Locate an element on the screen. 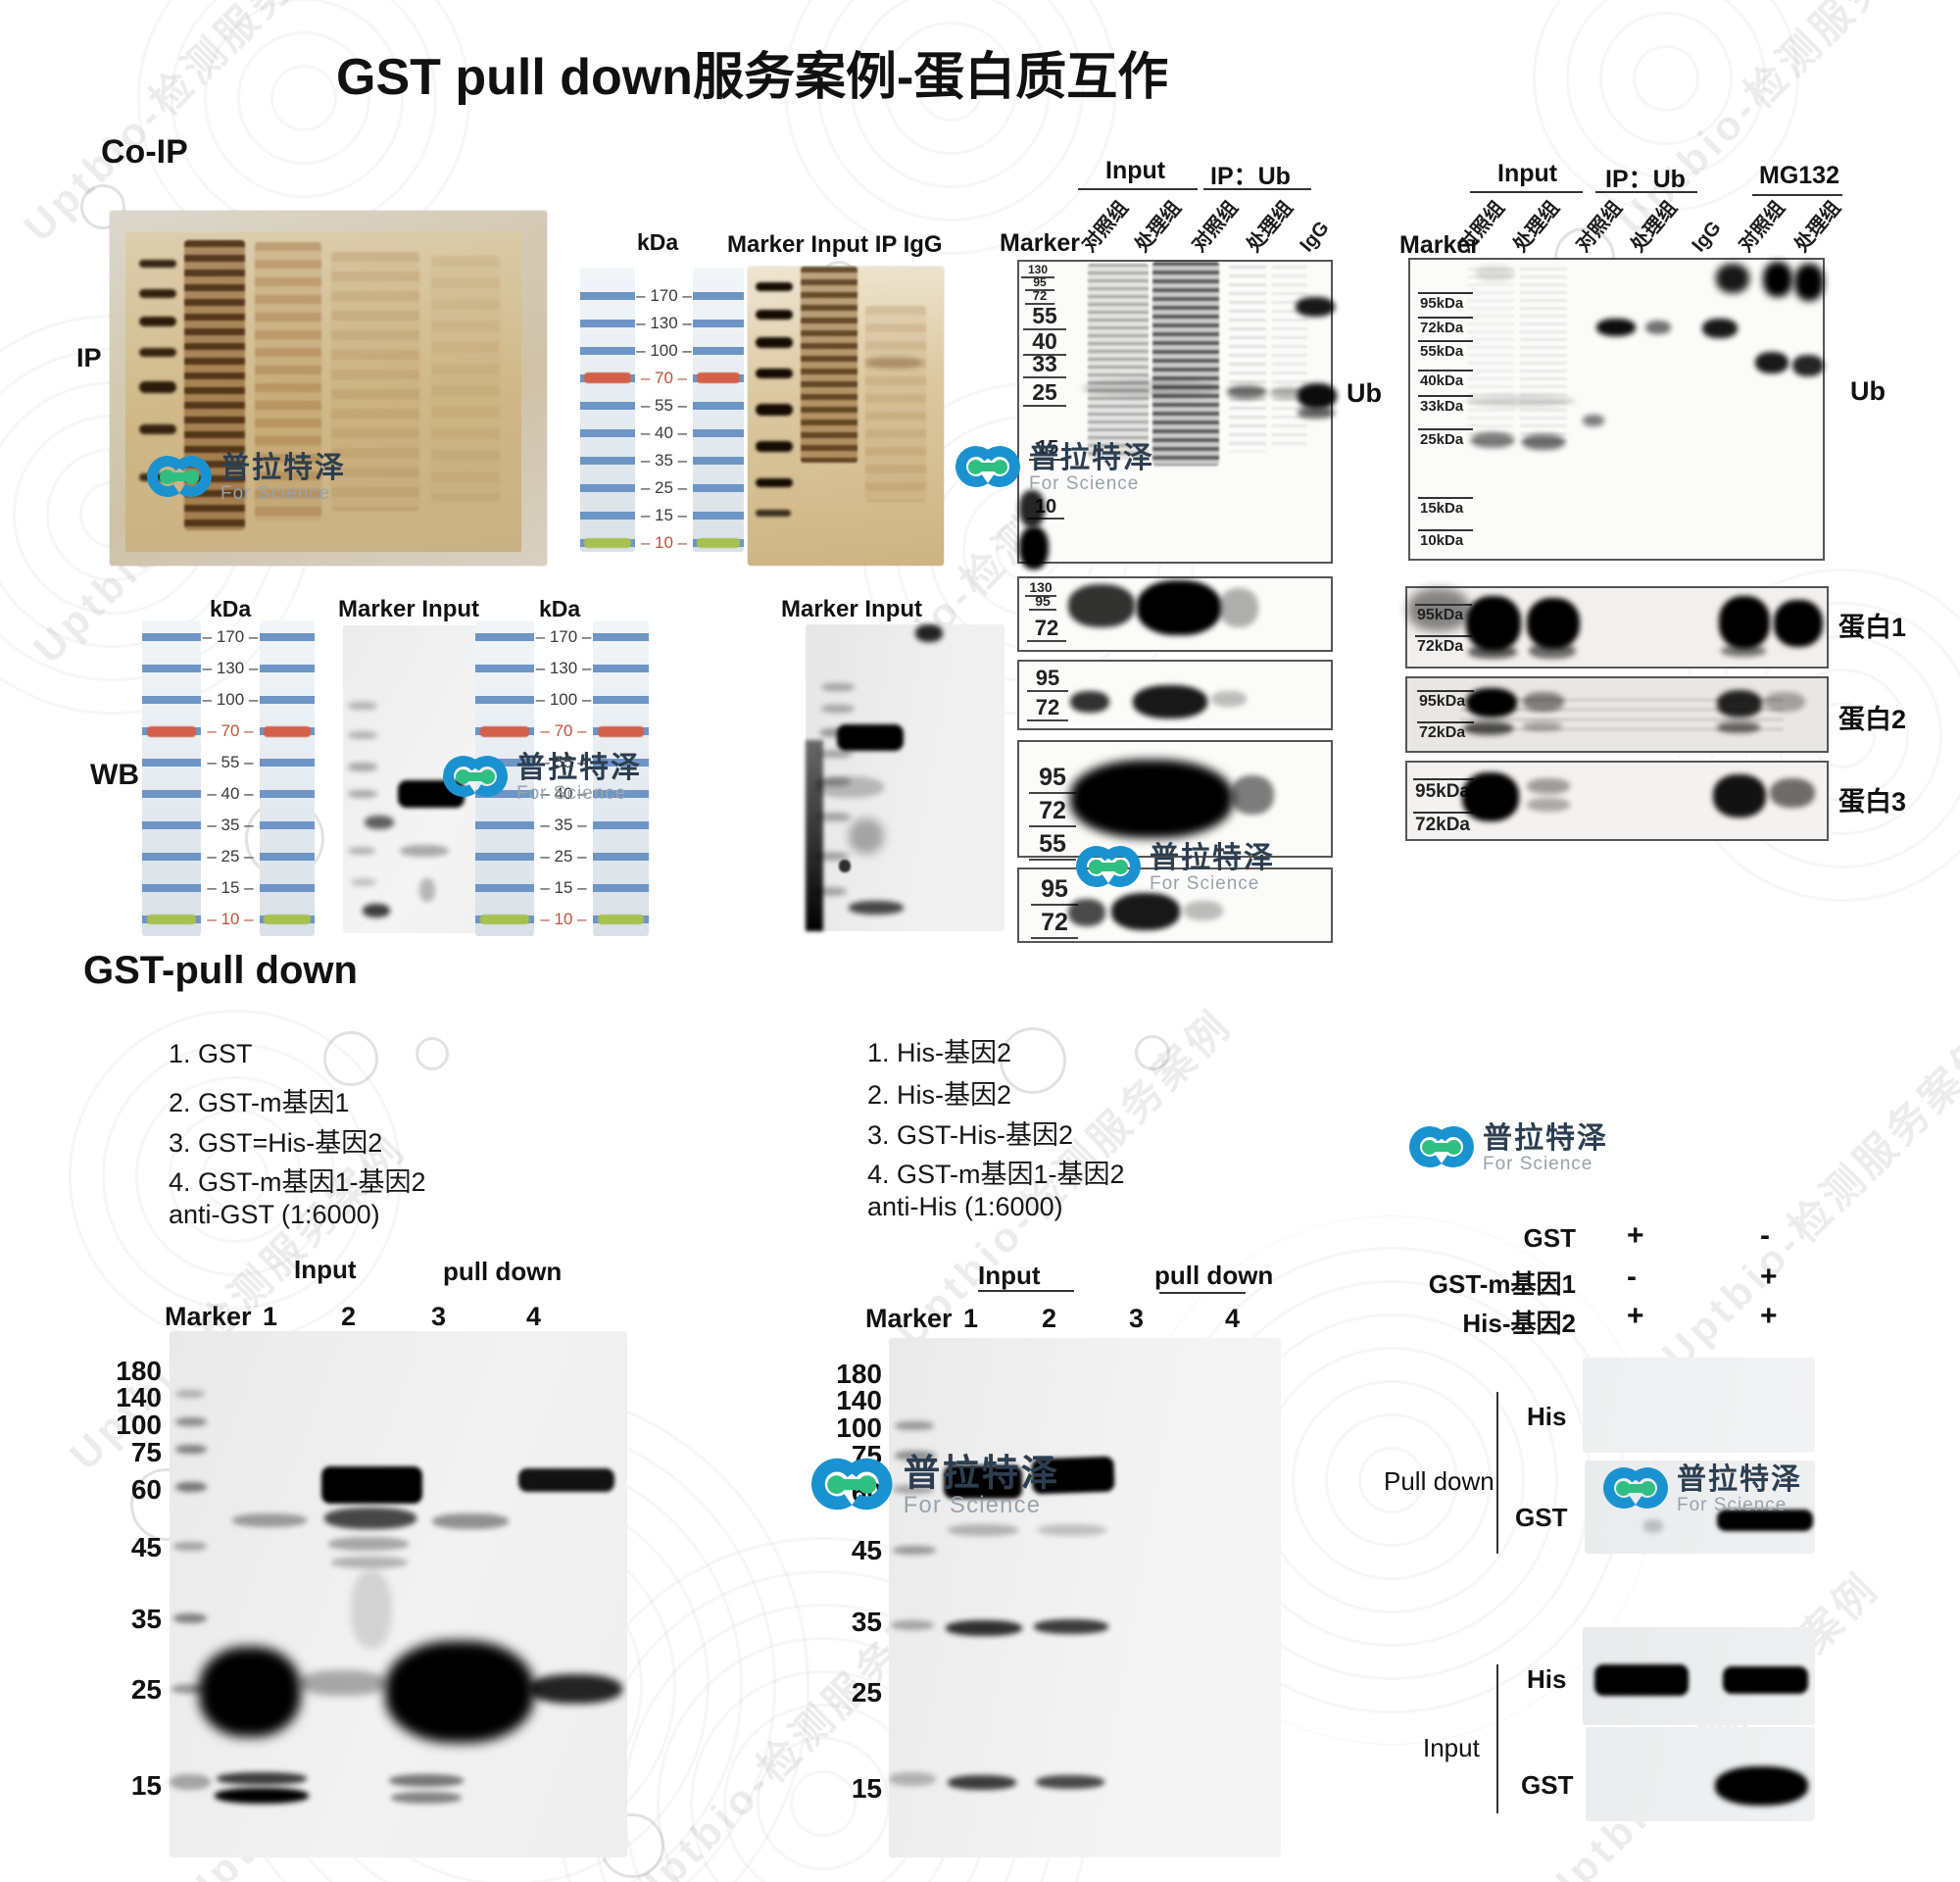 This screenshot has height=1882, width=1960. list-item: 2. GST-m基因1 is located at coordinates (259, 1102).